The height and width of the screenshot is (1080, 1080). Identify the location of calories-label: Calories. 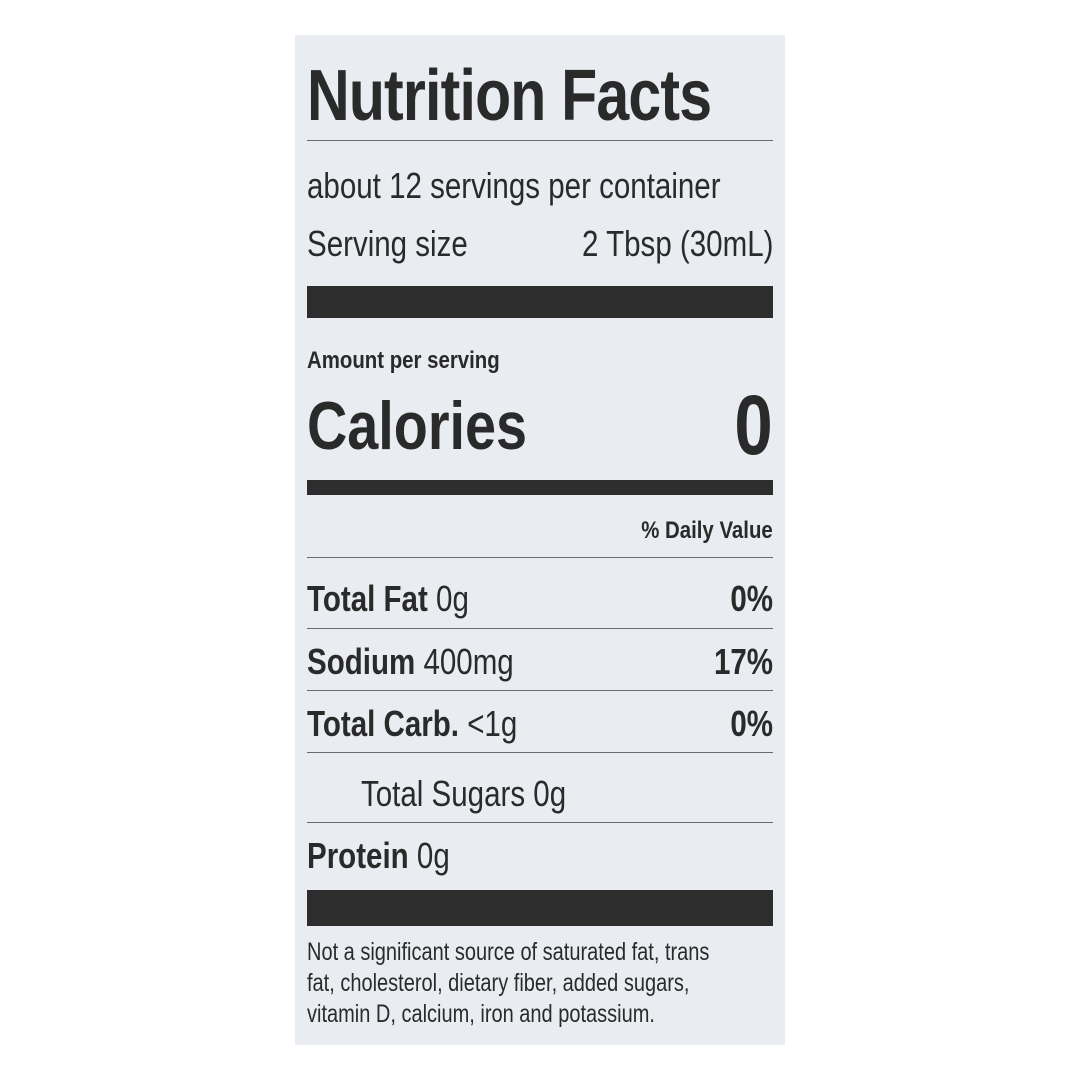
(417, 426).